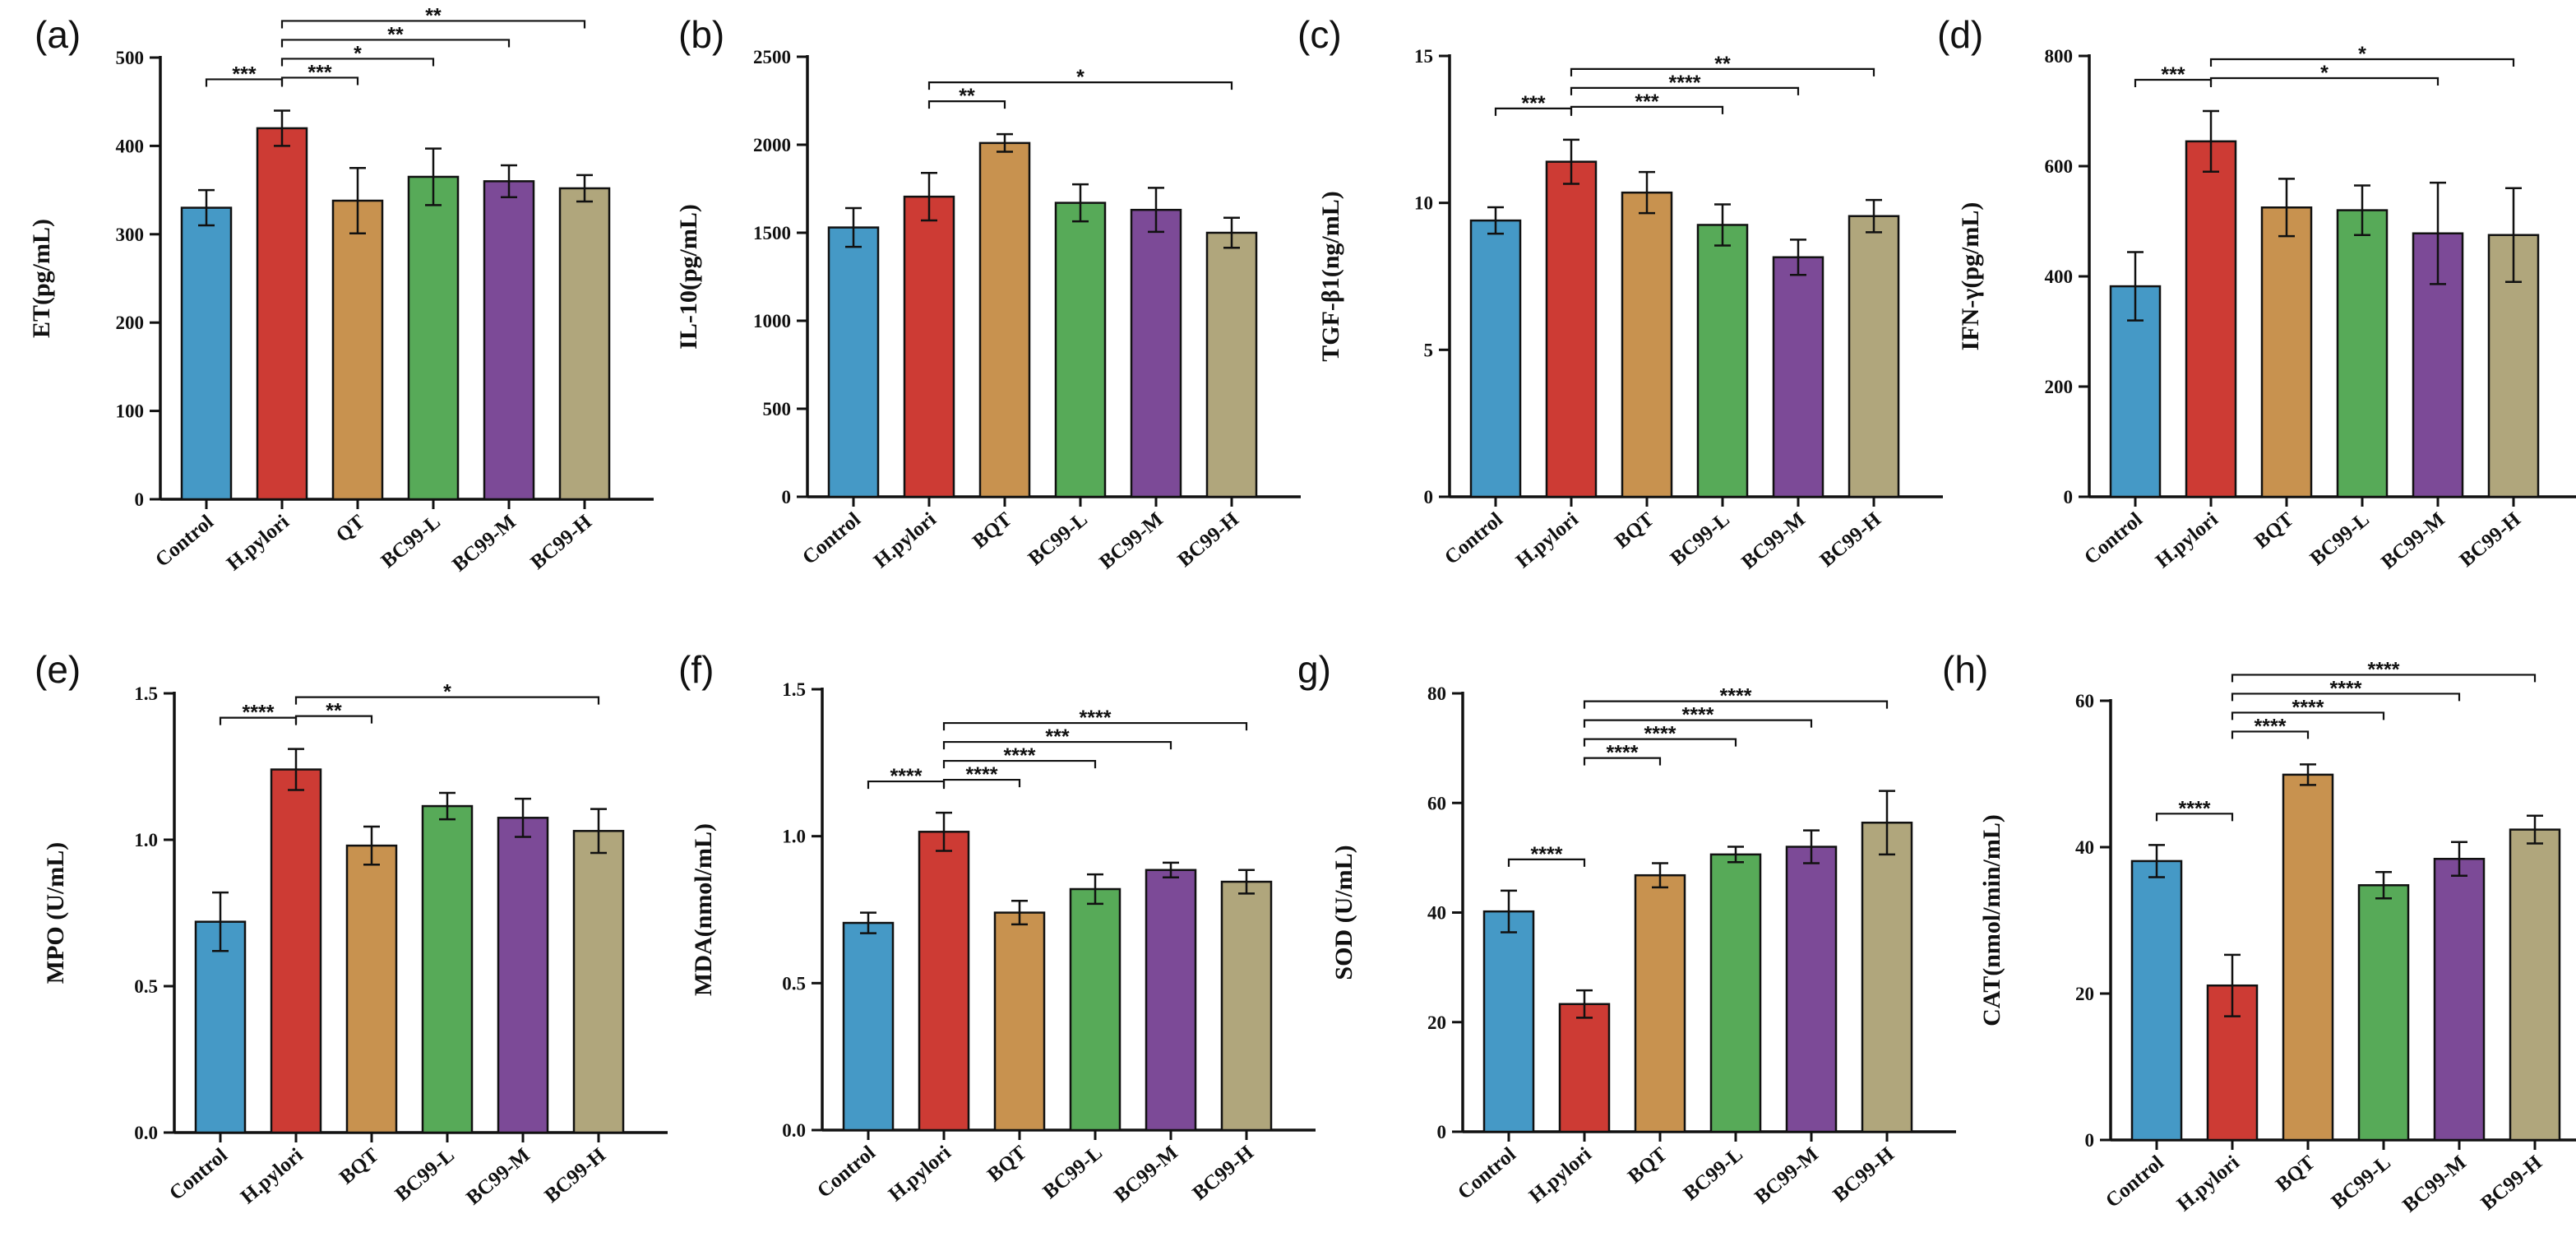 Image resolution: width=2576 pixels, height=1251 pixels. What do you see at coordinates (41, 278) in the screenshot?
I see `y-axis-title: ET(pg/mL)` at bounding box center [41, 278].